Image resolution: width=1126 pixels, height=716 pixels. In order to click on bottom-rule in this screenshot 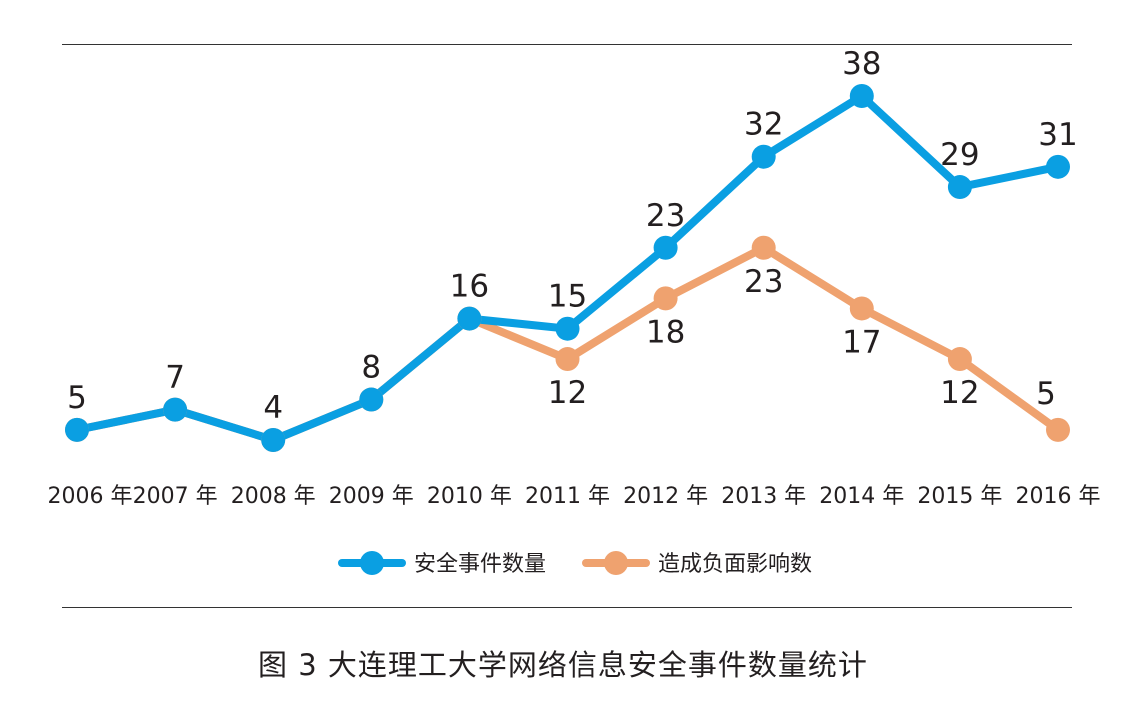, I will do `click(567, 607)`.